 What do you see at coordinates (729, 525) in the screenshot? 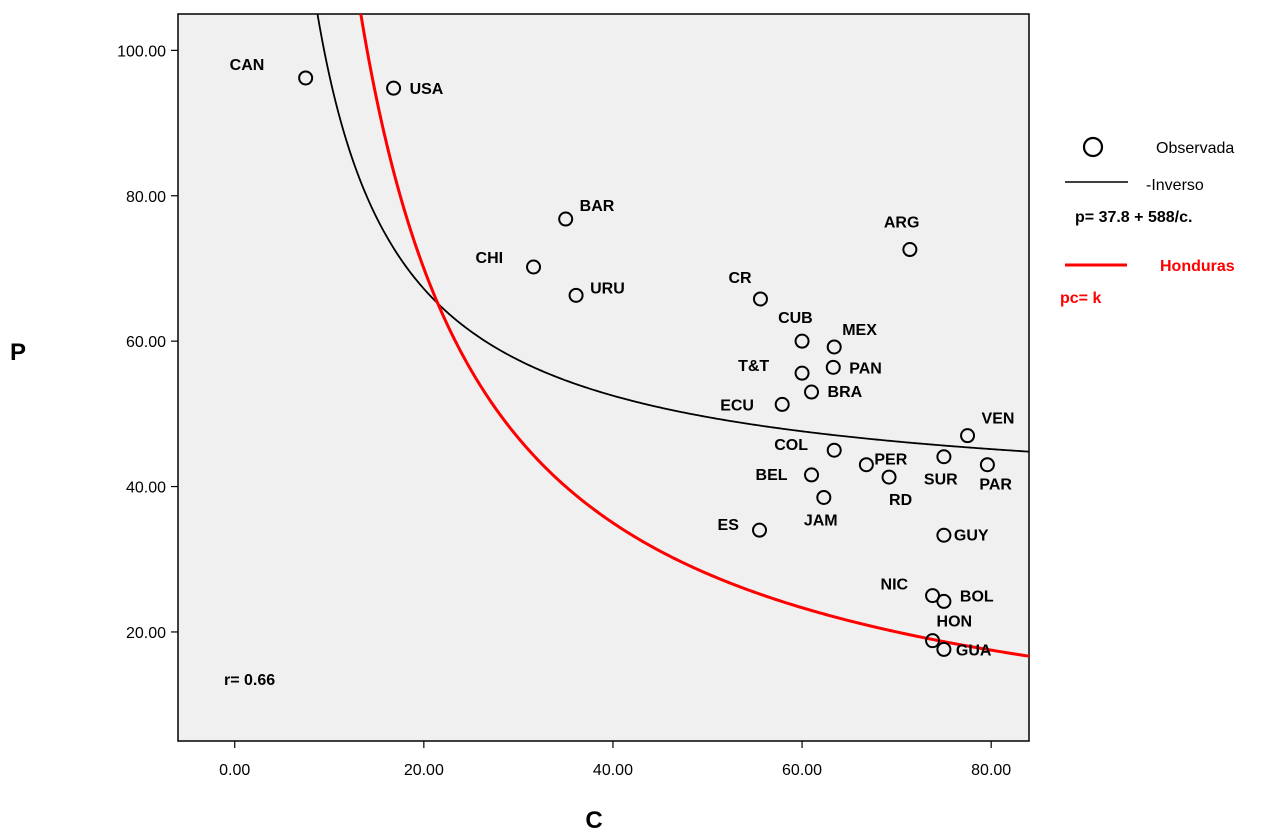
I see `point-label: ES` at bounding box center [729, 525].